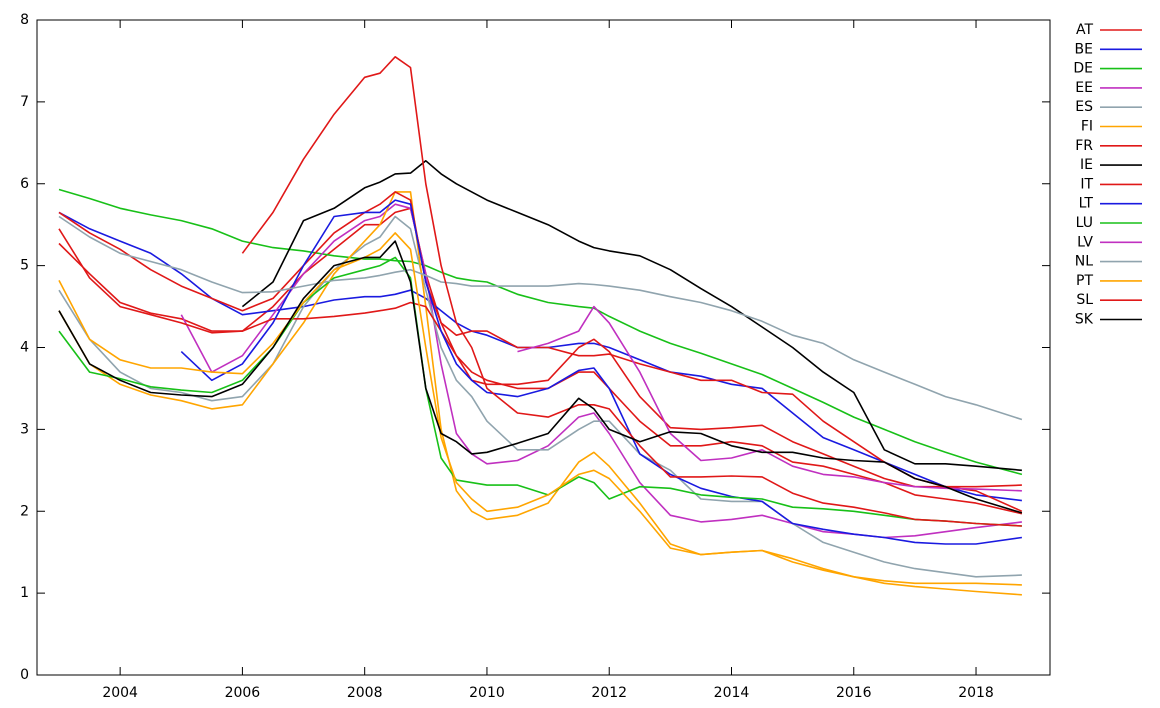 Image resolution: width=1160 pixels, height=708 pixels. Describe the element at coordinates (24, 266) in the screenshot. I see `y-tick-label: 5` at that location.